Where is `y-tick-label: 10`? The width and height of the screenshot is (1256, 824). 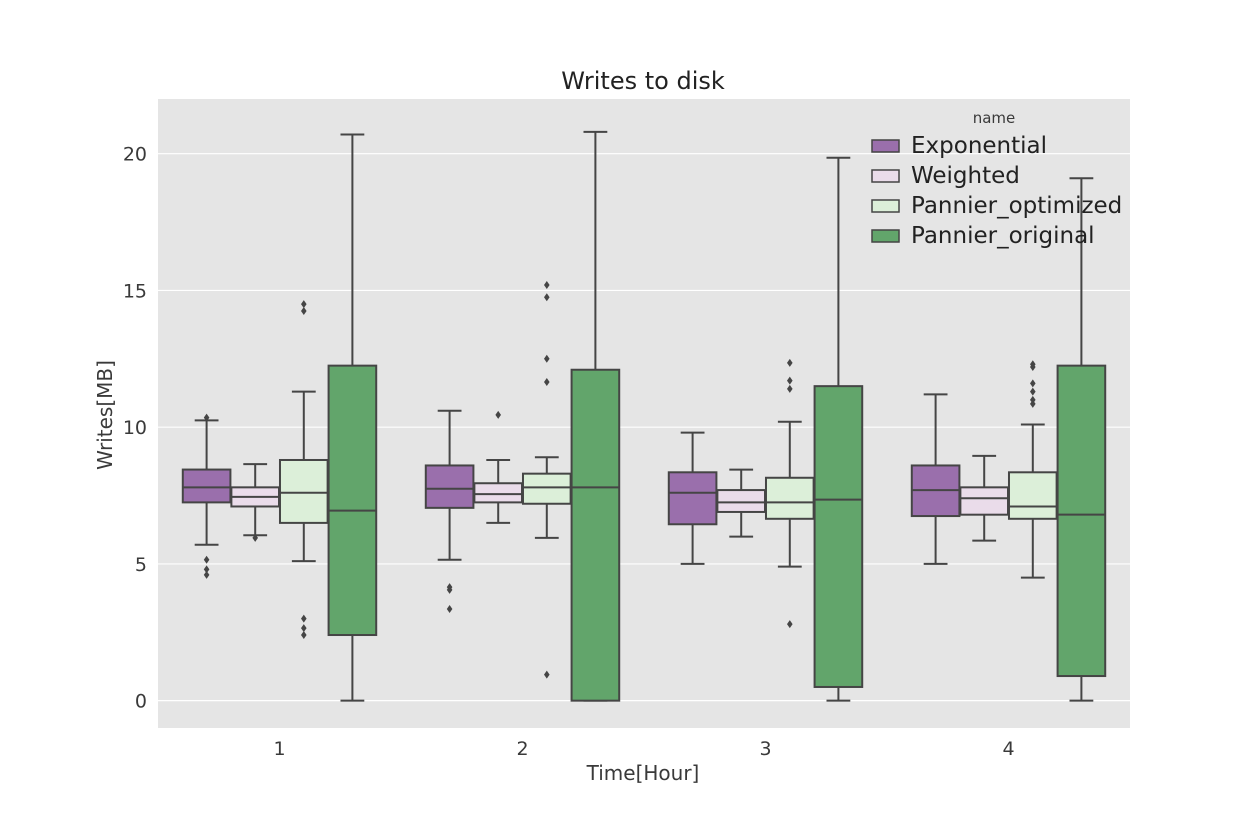 y-tick-label: 10 is located at coordinates (135, 428).